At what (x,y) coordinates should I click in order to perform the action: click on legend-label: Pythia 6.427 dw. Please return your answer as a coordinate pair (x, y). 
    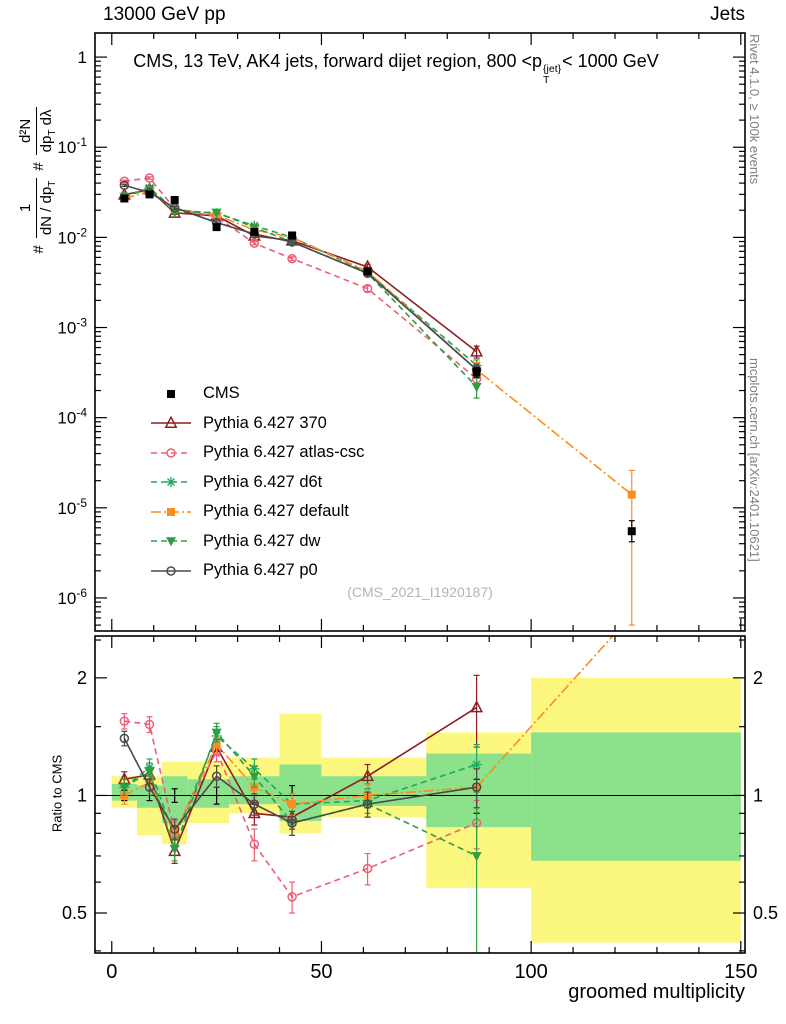
    Looking at the image, I should click on (262, 540).